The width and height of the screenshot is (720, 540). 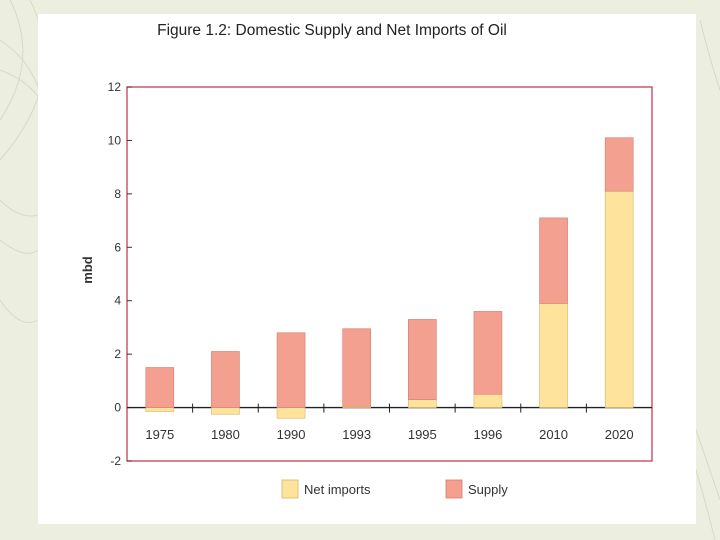 What do you see at coordinates (115, 87) in the screenshot?
I see `y-tick-label: 12` at bounding box center [115, 87].